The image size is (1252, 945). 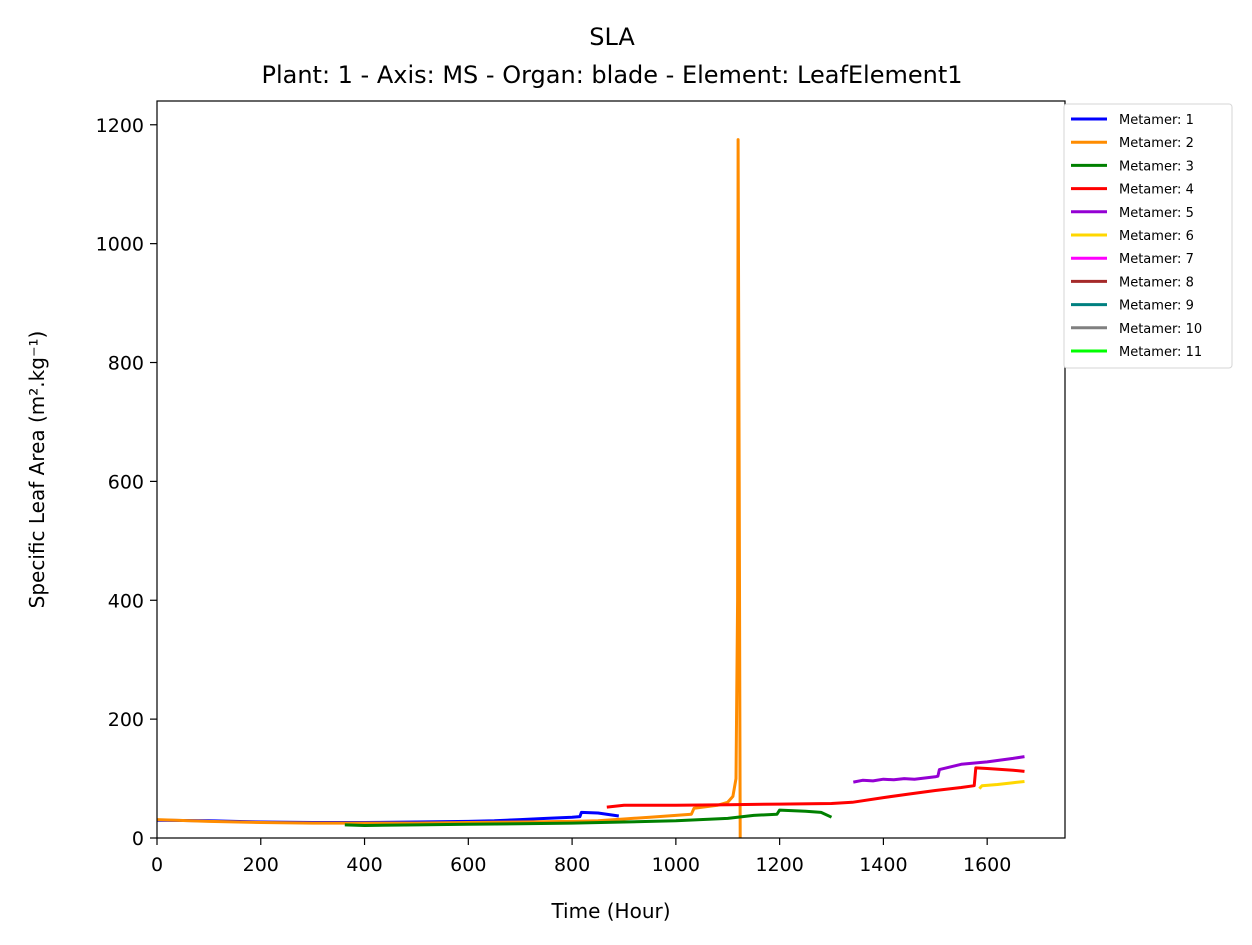 I want to click on x-tick-label: 800, so click(x=572, y=865).